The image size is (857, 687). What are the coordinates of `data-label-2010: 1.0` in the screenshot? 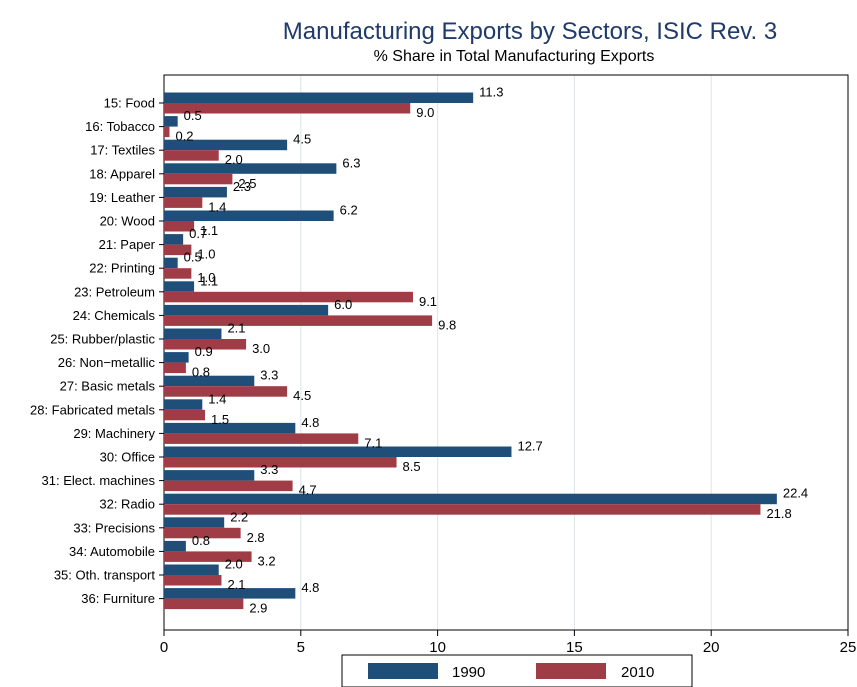 It's located at (206, 254).